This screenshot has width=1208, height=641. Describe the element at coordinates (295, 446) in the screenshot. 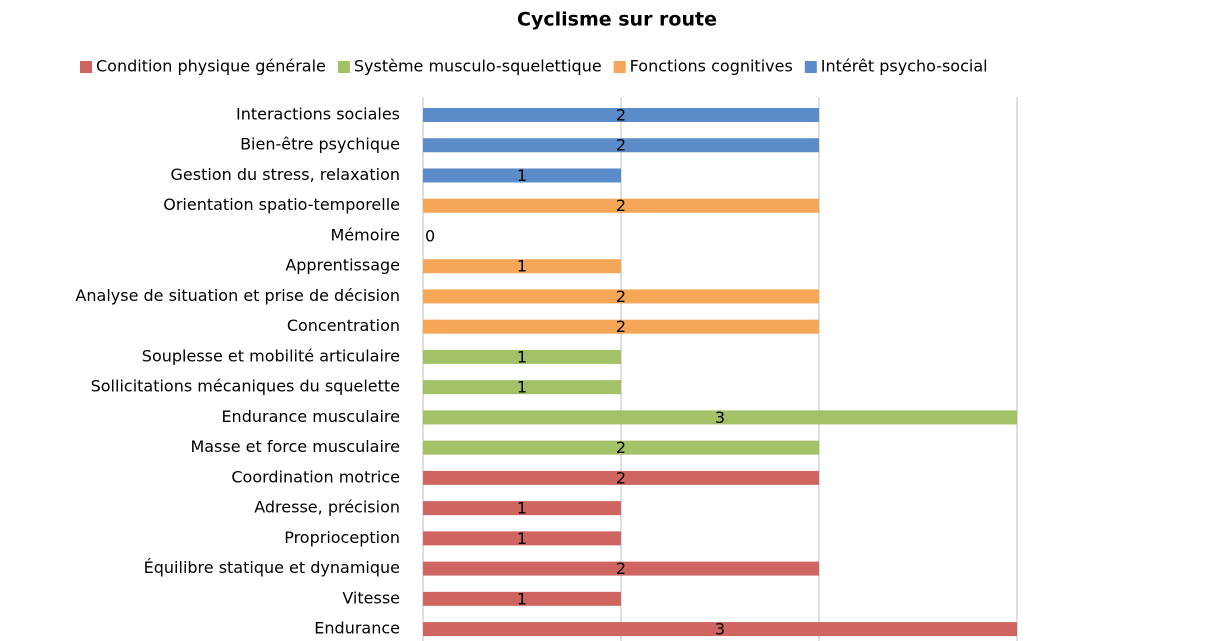

I see `y-tick-label: Masse et force musculaire` at that location.